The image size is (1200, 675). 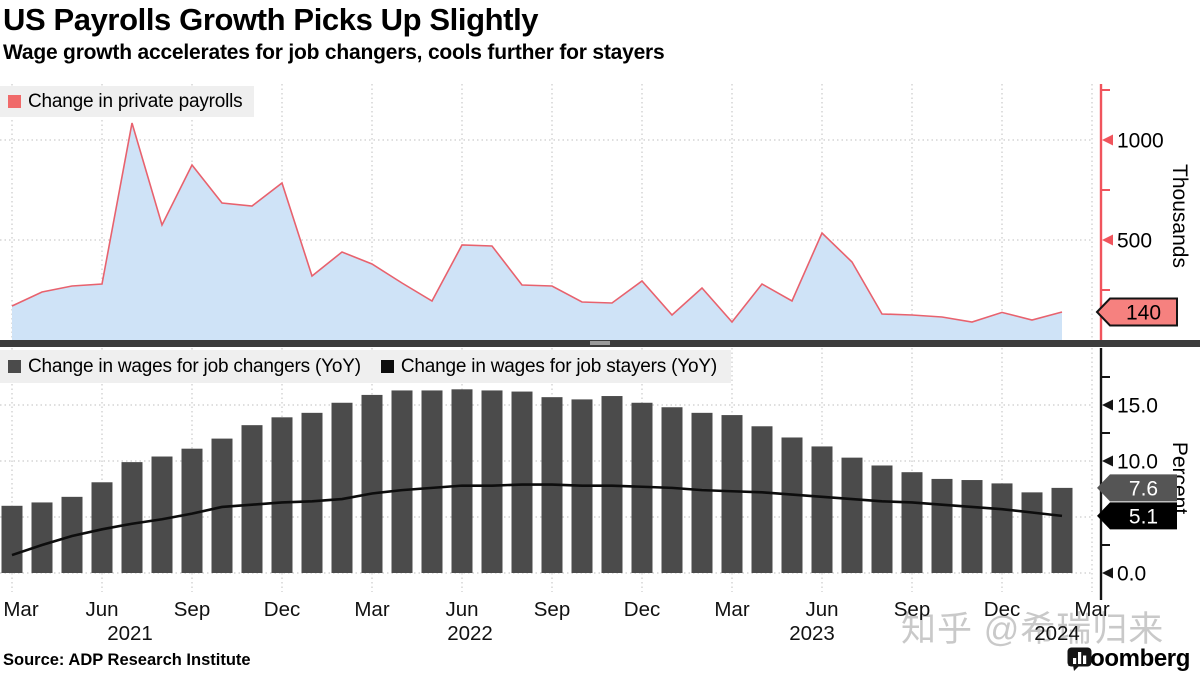 I want to click on axis-tick-label: 0.0, so click(x=1131, y=574).